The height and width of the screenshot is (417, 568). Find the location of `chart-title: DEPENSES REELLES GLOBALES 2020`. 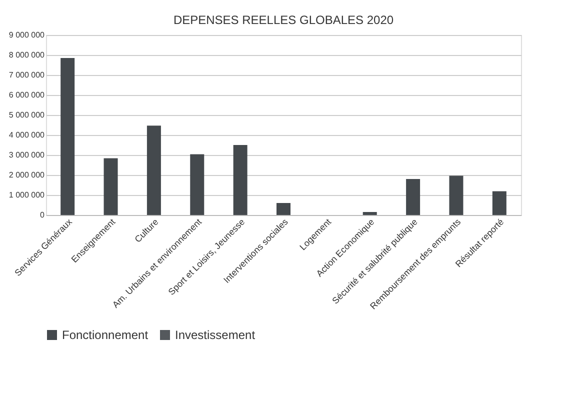

chart-title: DEPENSES REELLES GLOBALES 2020 is located at coordinates (283, 20).